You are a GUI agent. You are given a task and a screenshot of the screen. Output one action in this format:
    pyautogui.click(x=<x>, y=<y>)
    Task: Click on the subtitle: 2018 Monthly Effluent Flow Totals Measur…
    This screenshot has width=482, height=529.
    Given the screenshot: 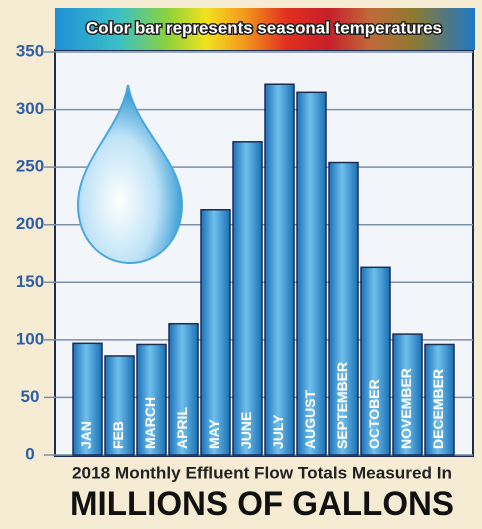 What is the action you would take?
    pyautogui.click(x=262, y=472)
    